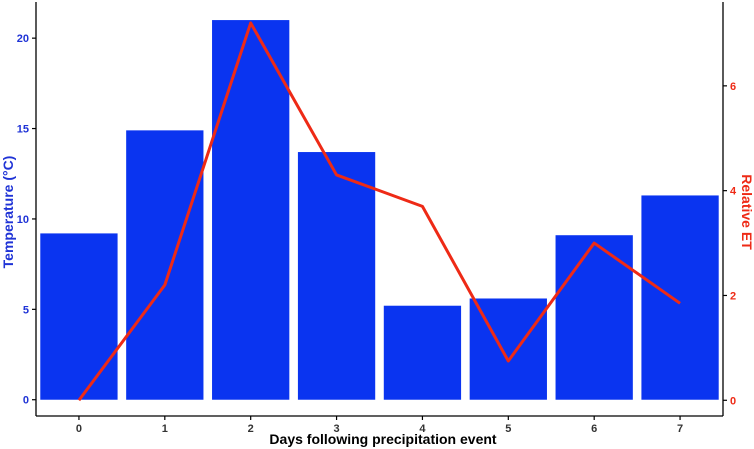 The image size is (754, 449). What do you see at coordinates (733, 296) in the screenshot?
I see `right-tick-label: 2` at bounding box center [733, 296].